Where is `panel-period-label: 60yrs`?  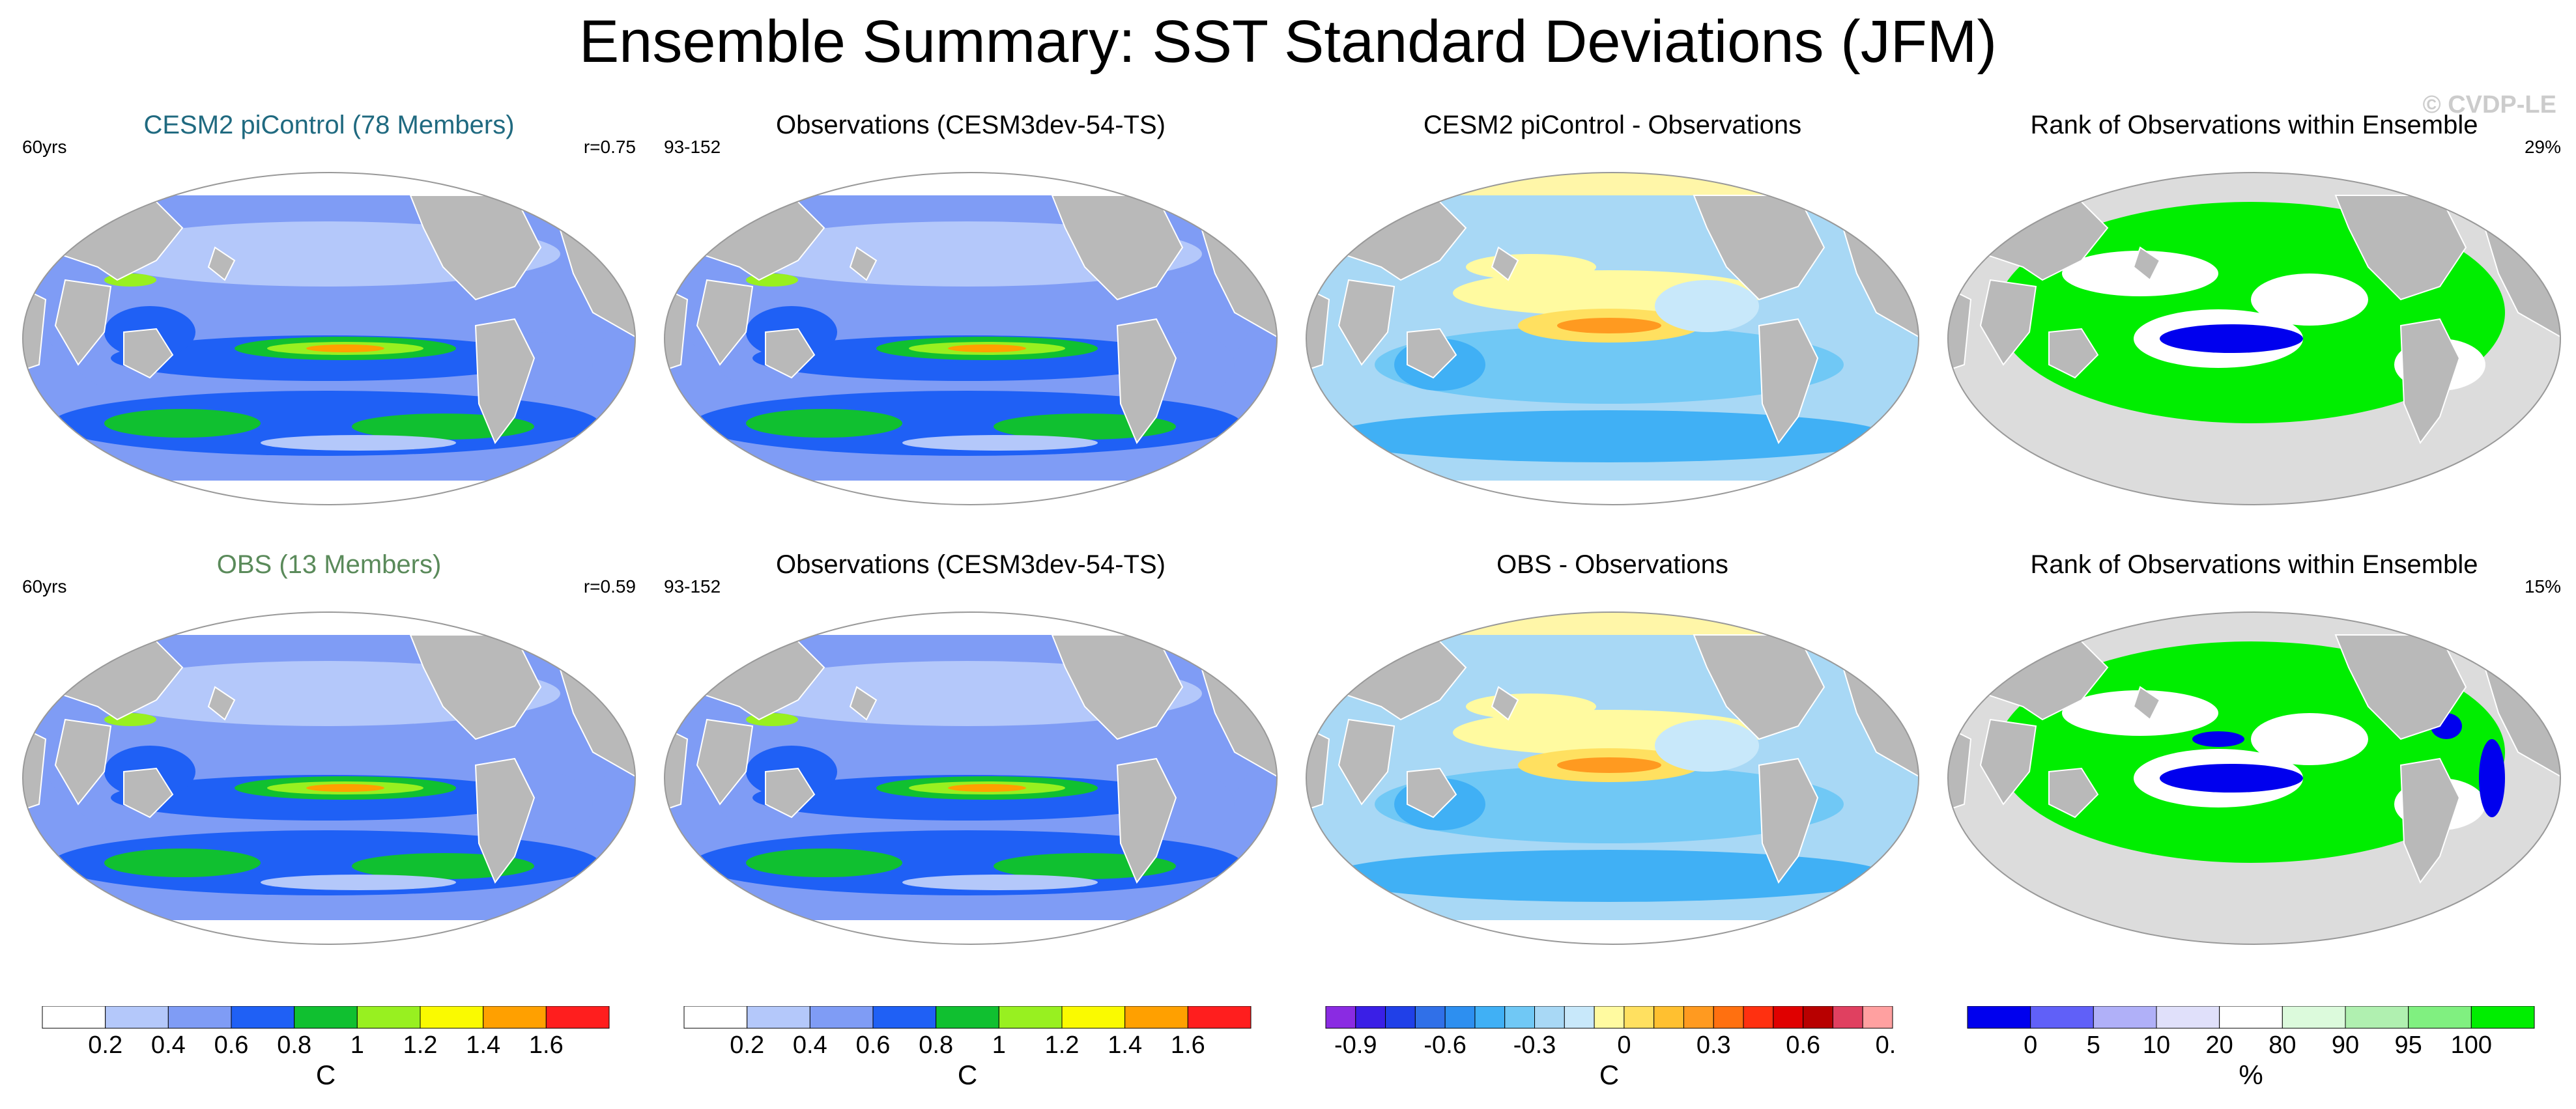 panel-period-label: 60yrs is located at coordinates (45, 587).